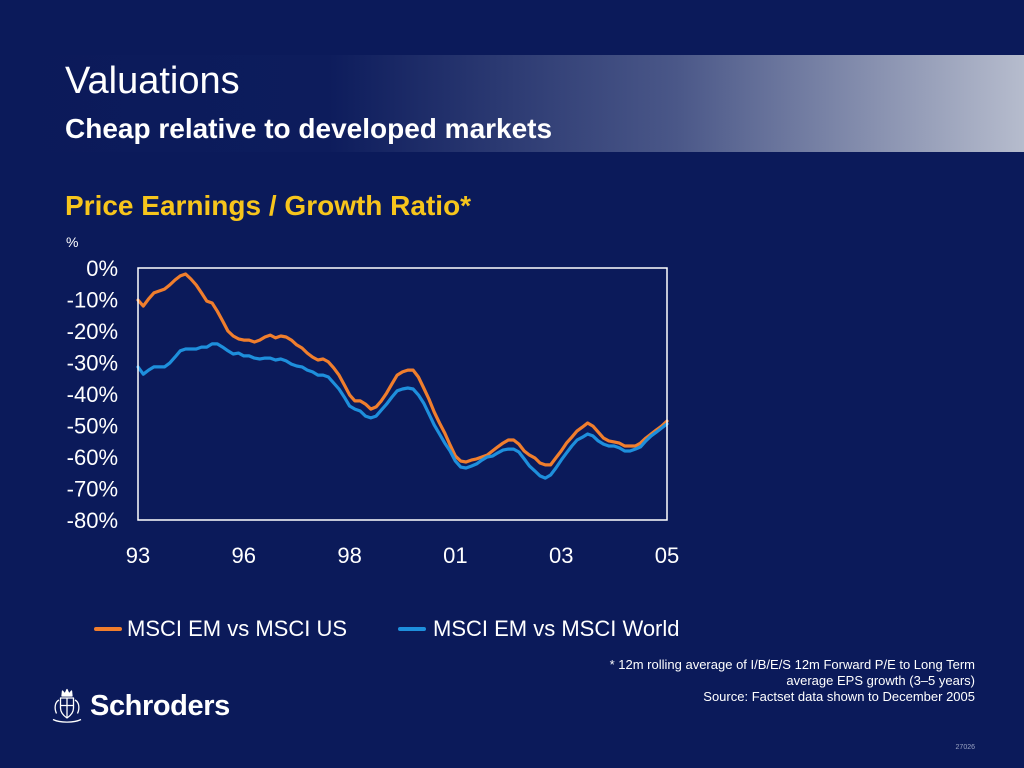 This screenshot has height=768, width=1024. I want to click on slide-code: 27026, so click(965, 747).